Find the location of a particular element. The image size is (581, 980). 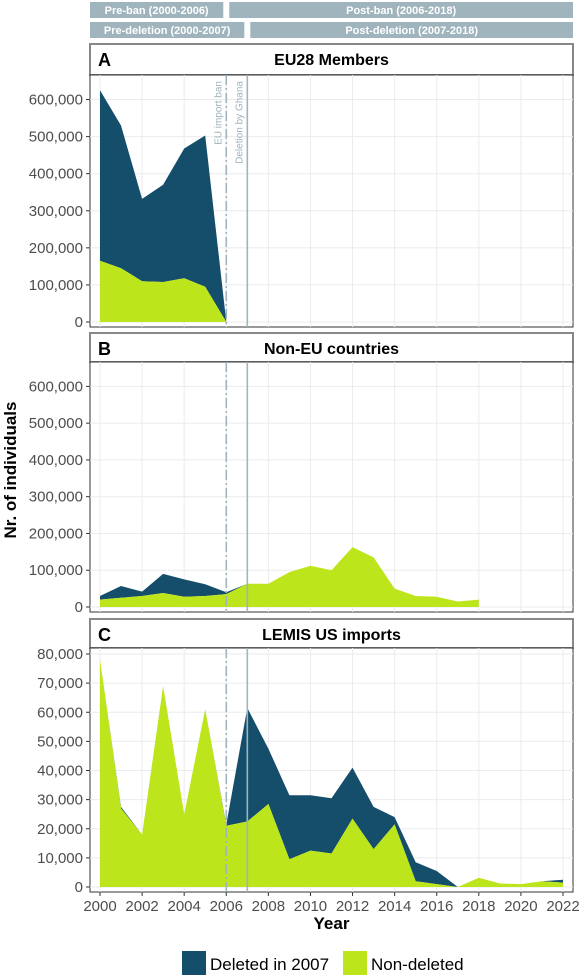

period-band-label: Post-deletion (2007-2018) is located at coordinates (411, 31).